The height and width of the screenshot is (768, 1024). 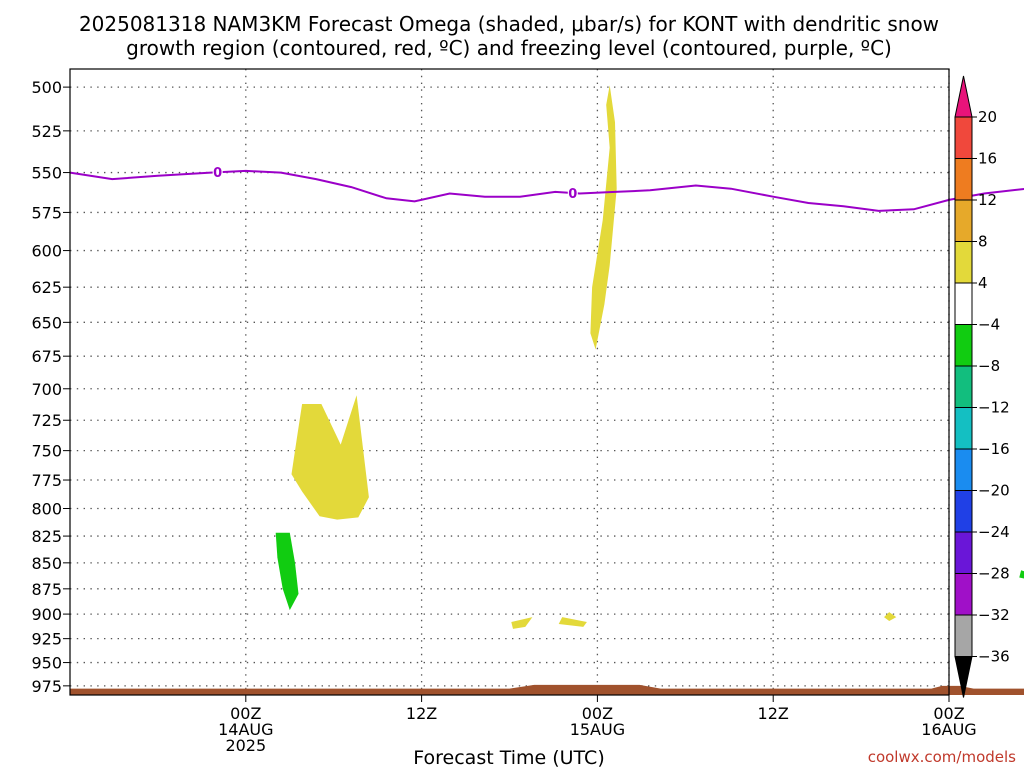 What do you see at coordinates (994, 574) in the screenshot?
I see `colorbar-tick-label: −28` at bounding box center [994, 574].